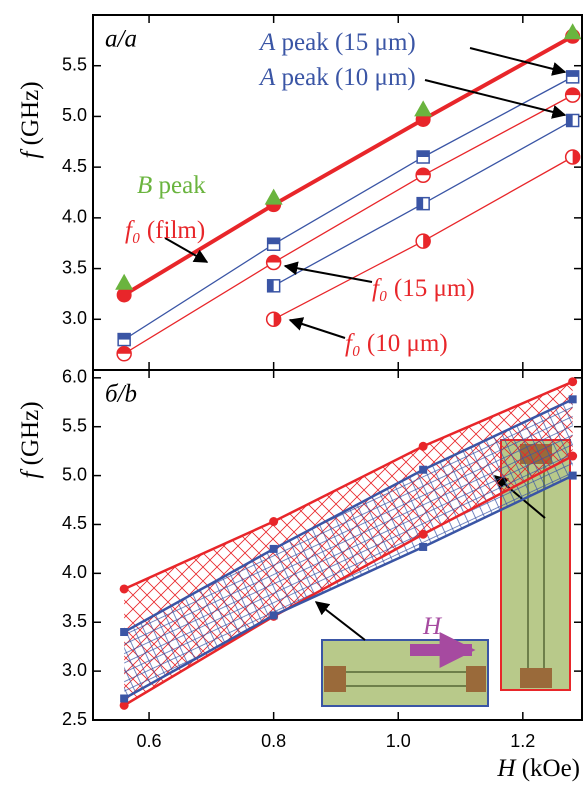 The image size is (583, 786). Describe the element at coordinates (273, 741) in the screenshot. I see `x-tick-label: 0.8` at that location.